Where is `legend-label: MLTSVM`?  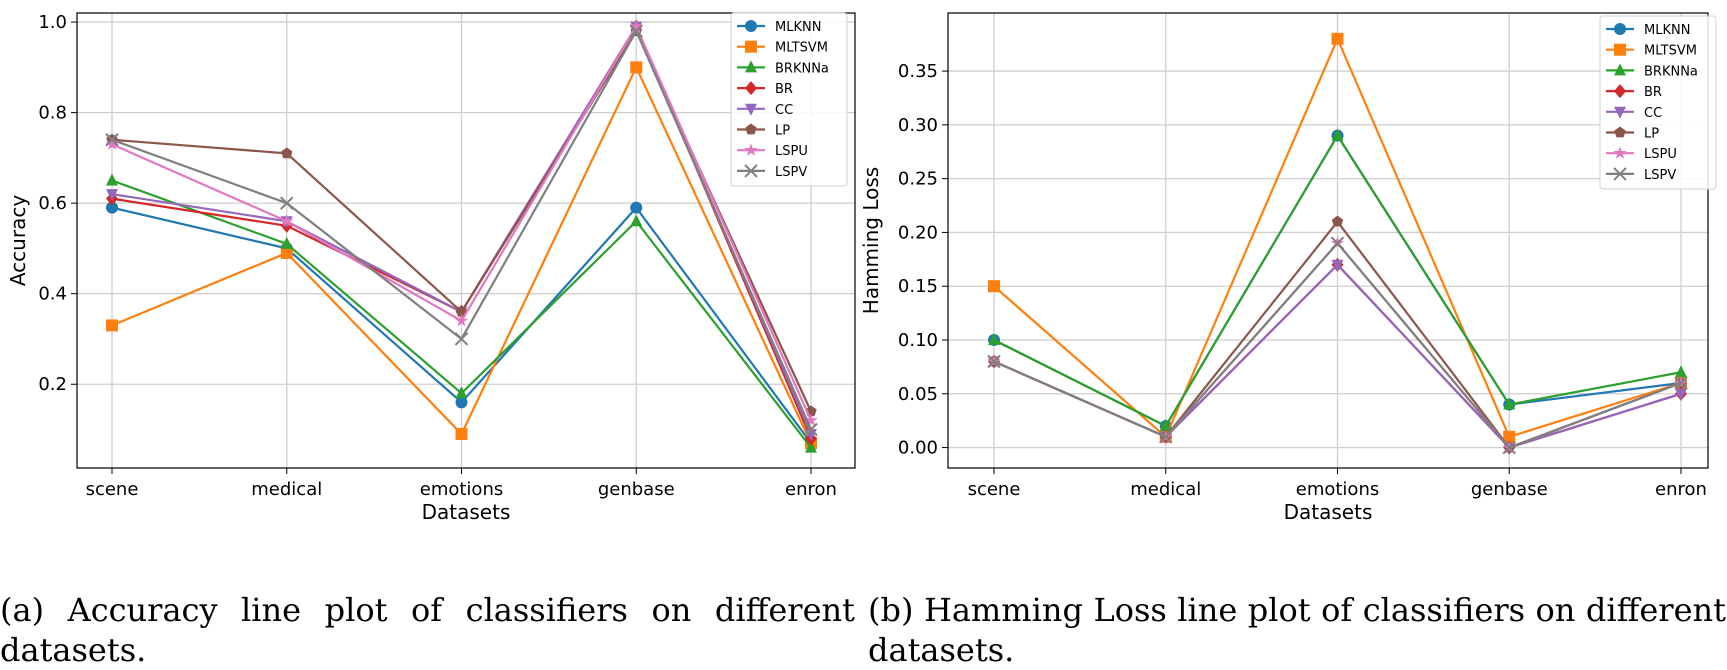
legend-label: MLTSVM is located at coordinates (1670, 51).